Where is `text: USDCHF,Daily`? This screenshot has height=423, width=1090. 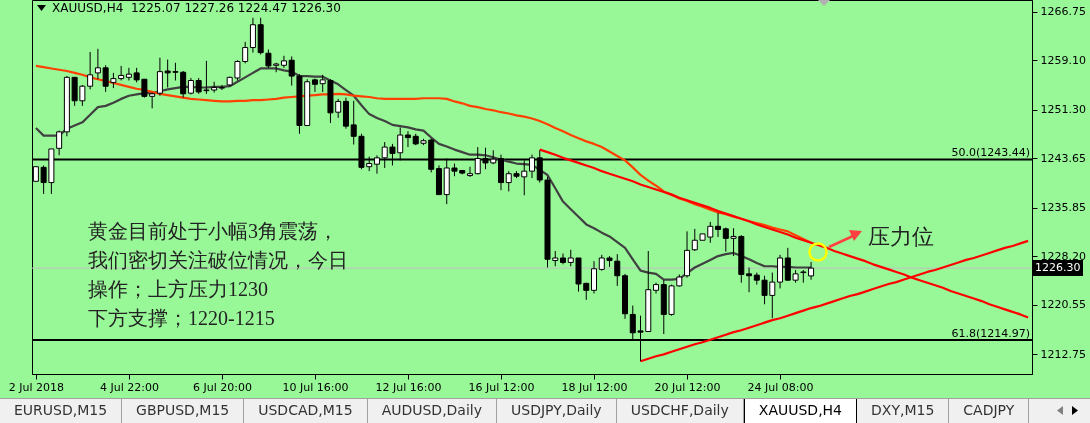 text: USDCHF,Daily is located at coordinates (680, 411).